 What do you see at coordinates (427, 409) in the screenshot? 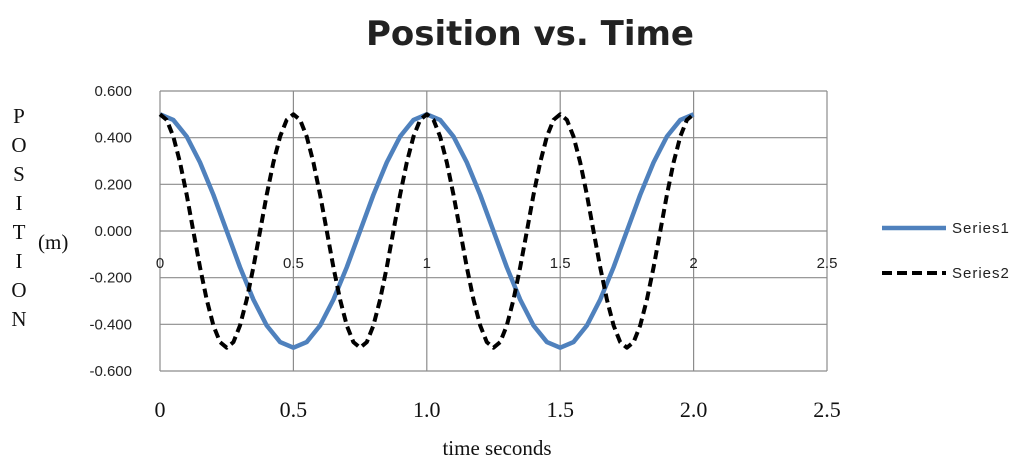
I see `x-tick-label-outer: 1.0` at bounding box center [427, 409].